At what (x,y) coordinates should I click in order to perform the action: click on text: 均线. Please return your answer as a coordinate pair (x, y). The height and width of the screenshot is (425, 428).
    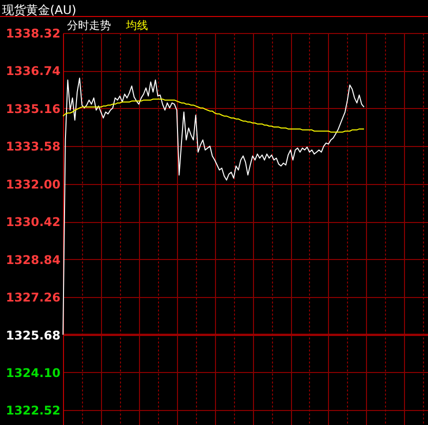
    Looking at the image, I should click on (136, 25).